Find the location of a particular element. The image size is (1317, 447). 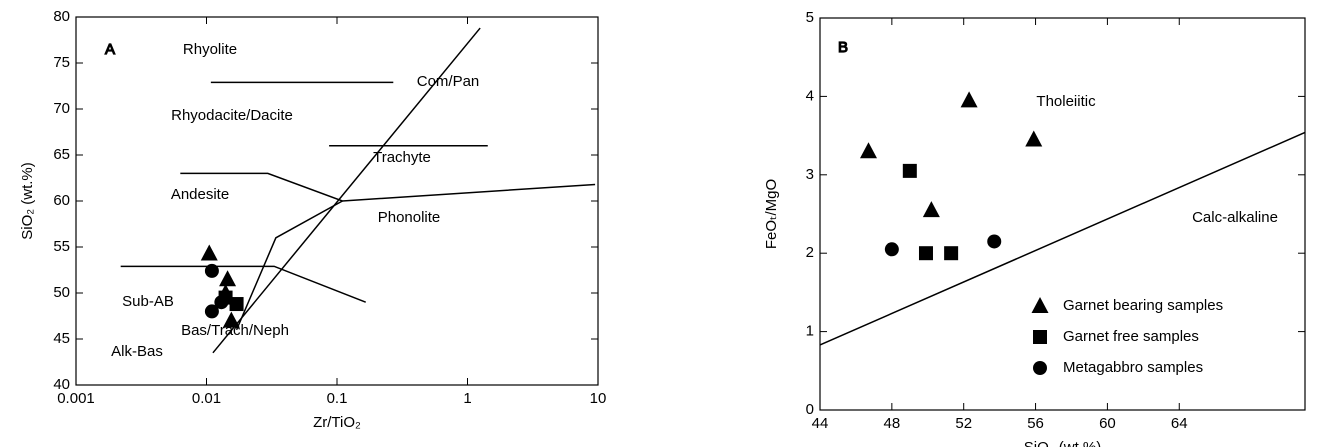

legend-label: Garnet free samples is located at coordinates (1131, 336).